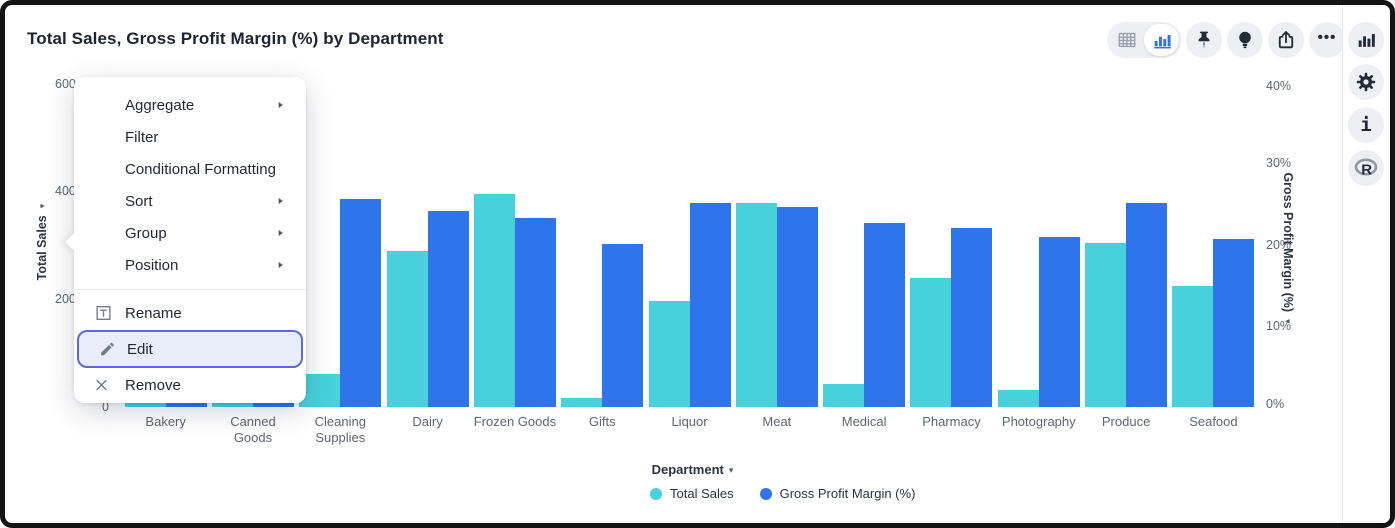 The width and height of the screenshot is (1395, 528). Describe the element at coordinates (190, 105) in the screenshot. I see `menu-item-aggregate: Aggregate` at that location.